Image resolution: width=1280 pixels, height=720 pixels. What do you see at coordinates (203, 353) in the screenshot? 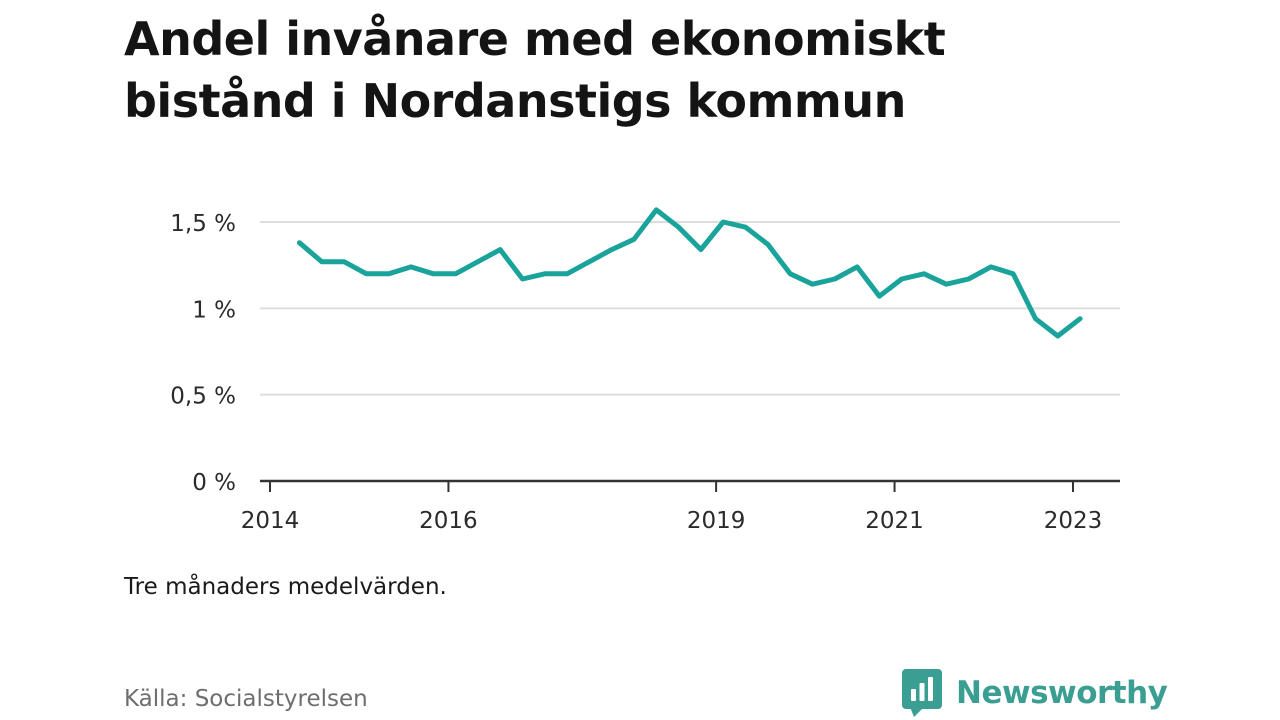
I see `y-axis-ticks: 0 % 0,5 % 1 % 1,5 %` at bounding box center [203, 353].